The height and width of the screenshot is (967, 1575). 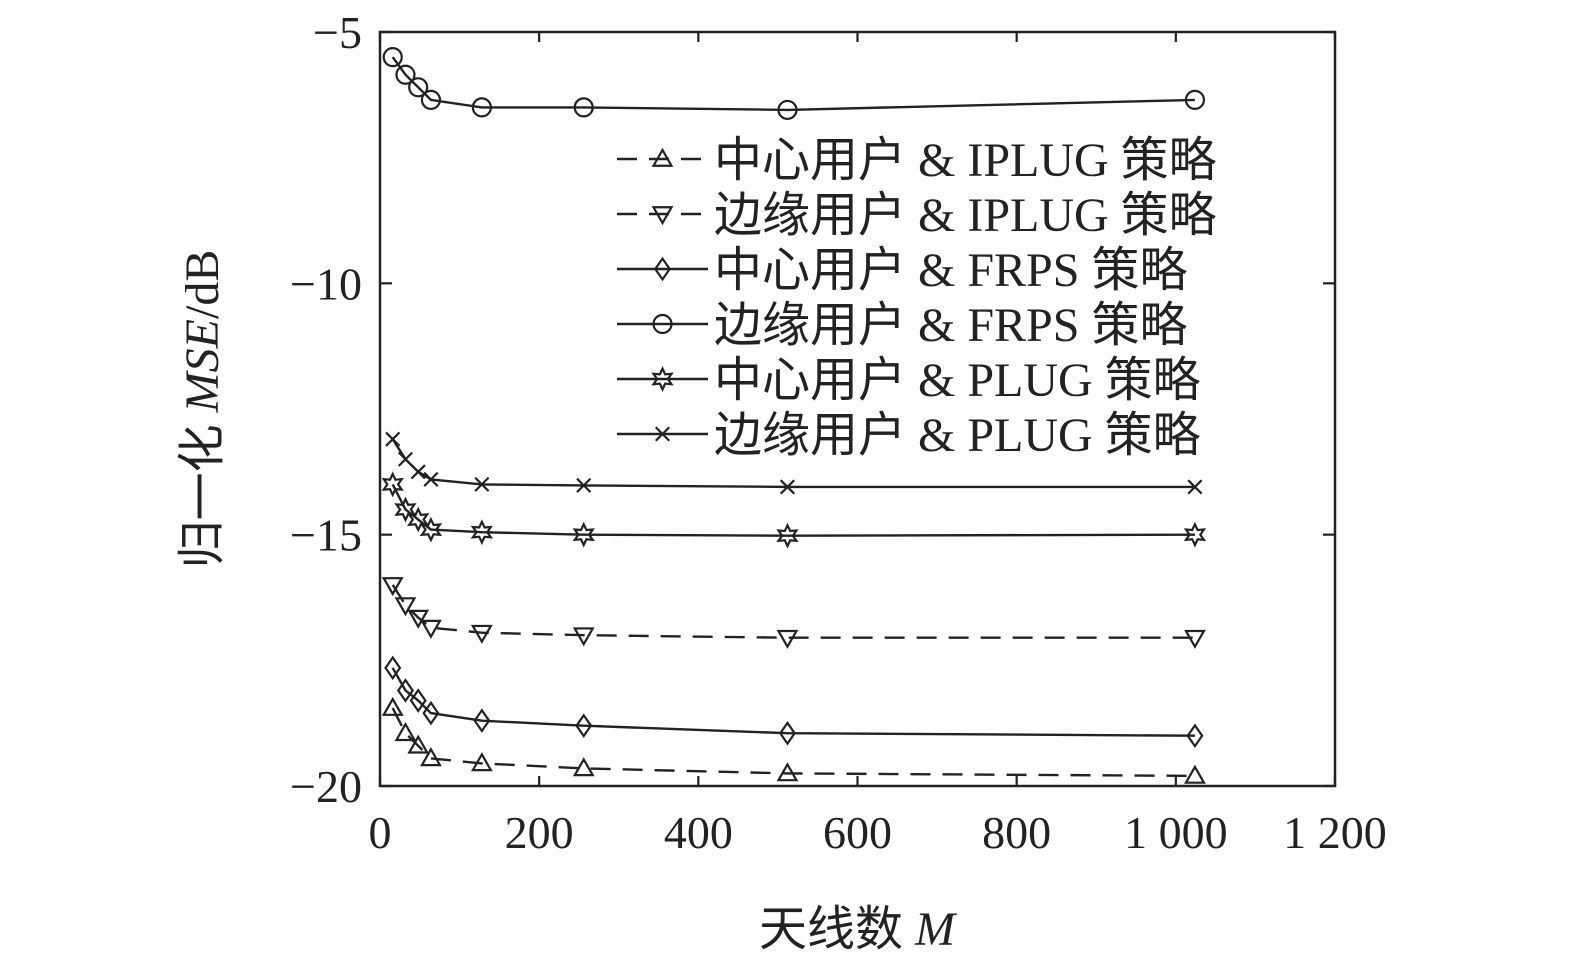 What do you see at coordinates (202, 284) in the screenshot?
I see `y-axis-label-unit: /dB` at bounding box center [202, 284].